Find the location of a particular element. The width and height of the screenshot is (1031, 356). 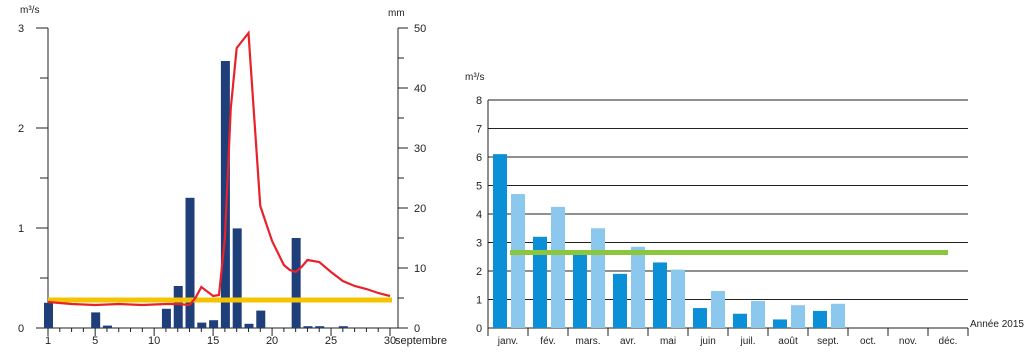

monthly-category-label: juil. is located at coordinates (747, 341).